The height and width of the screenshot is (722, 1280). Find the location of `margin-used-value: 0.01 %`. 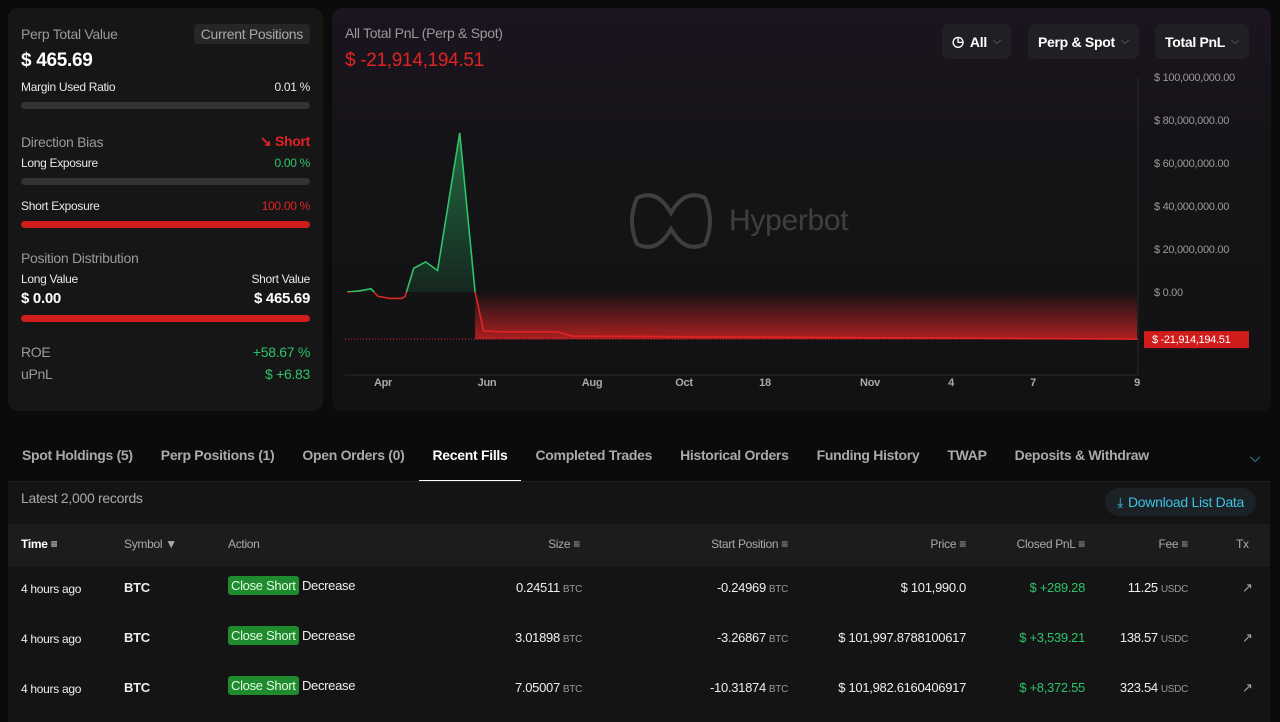

margin-used-value: 0.01 % is located at coordinates (292, 87).